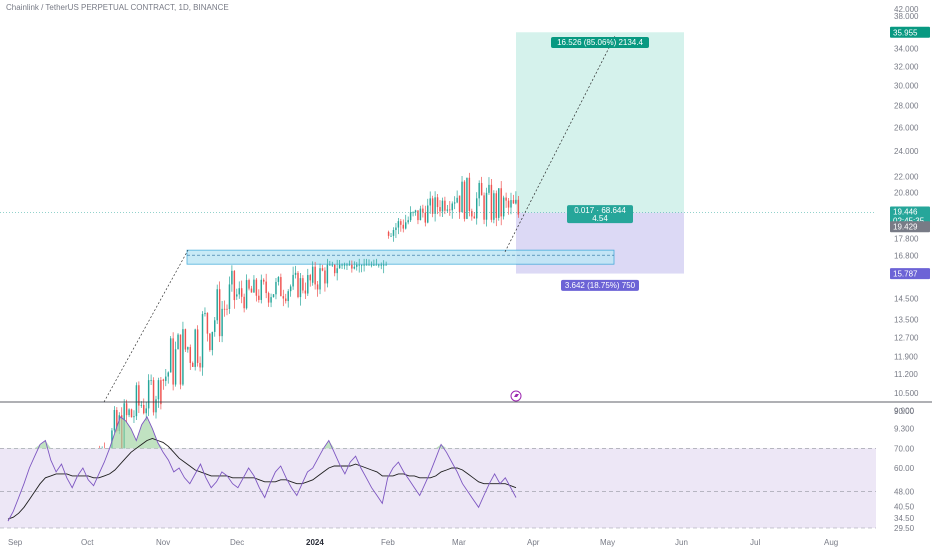 This screenshot has width=932, height=550. I want to click on rsi-band, so click(438, 488).